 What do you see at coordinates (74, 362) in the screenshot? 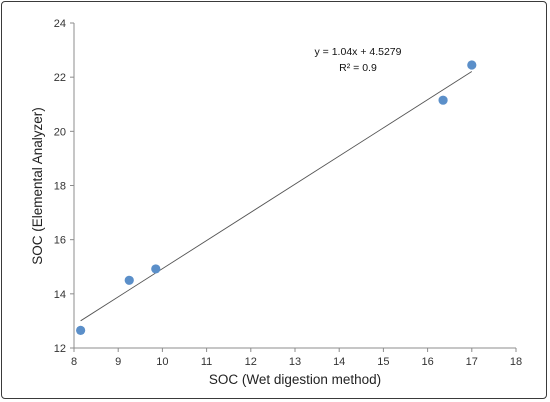
I see `x-tick-label: 8` at bounding box center [74, 362].